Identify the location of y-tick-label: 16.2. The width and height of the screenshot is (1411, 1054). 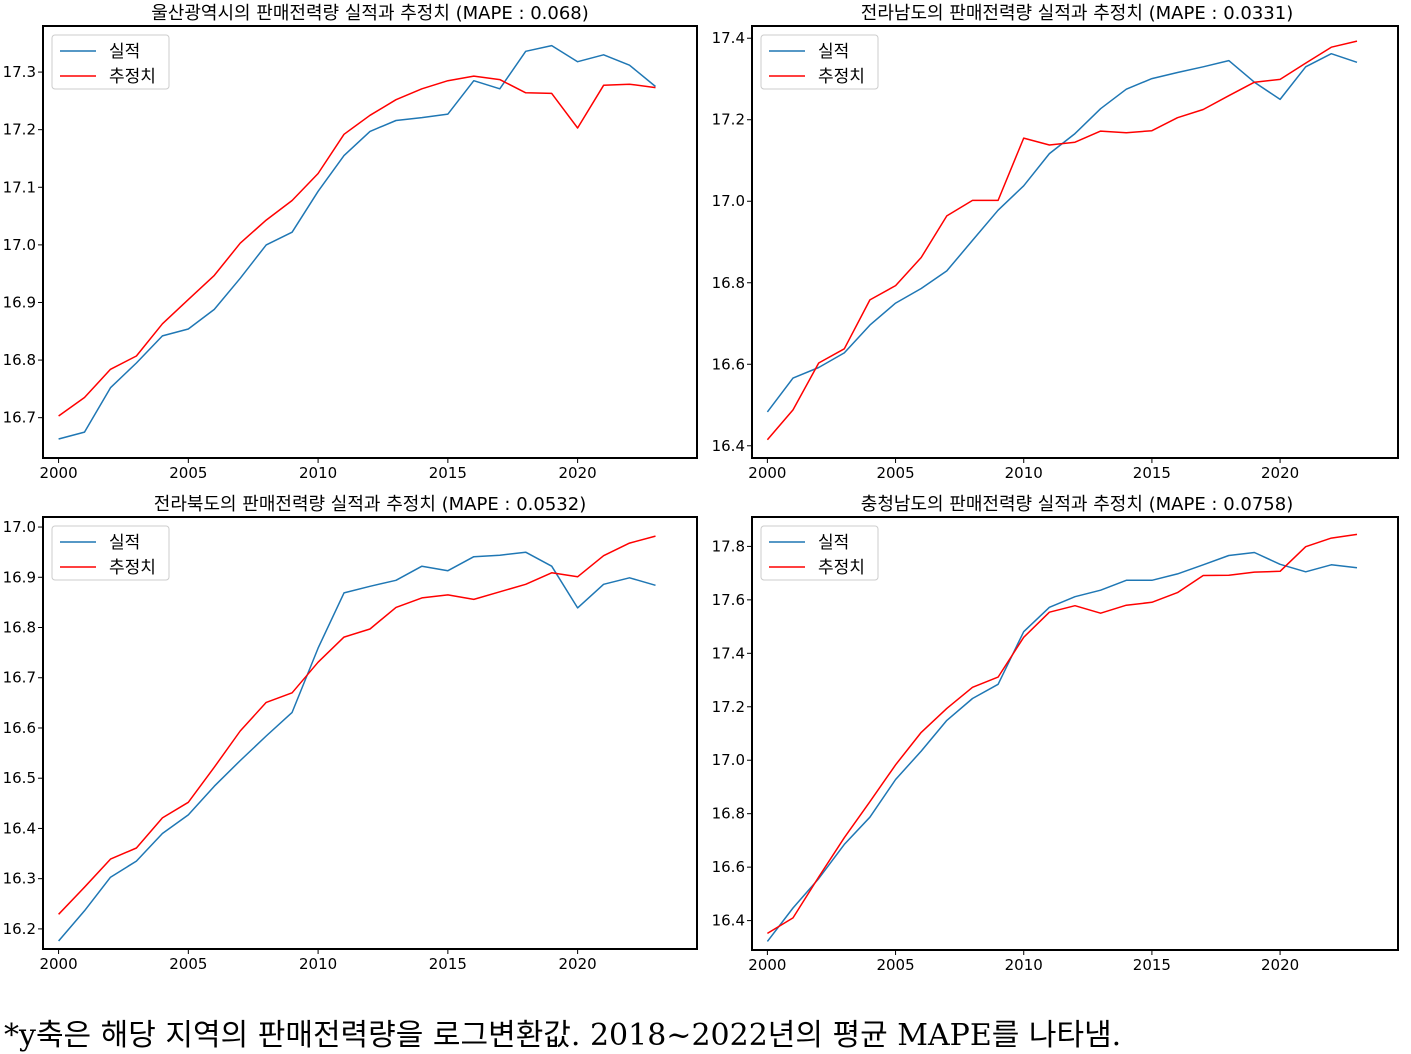
(19, 929).